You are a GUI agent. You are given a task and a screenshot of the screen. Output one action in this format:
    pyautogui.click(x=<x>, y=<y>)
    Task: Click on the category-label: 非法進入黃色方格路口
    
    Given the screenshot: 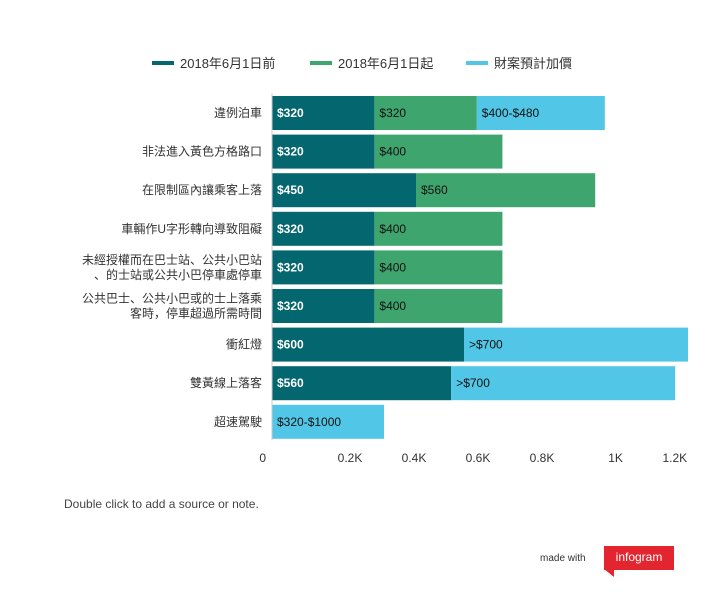 What is the action you would take?
    pyautogui.click(x=202, y=151)
    